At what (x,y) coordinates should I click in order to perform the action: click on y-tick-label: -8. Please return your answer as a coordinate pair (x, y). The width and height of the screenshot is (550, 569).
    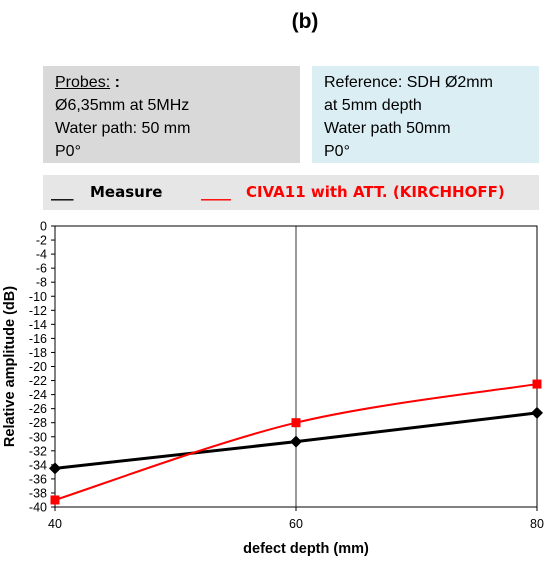
    Looking at the image, I should click on (41, 283).